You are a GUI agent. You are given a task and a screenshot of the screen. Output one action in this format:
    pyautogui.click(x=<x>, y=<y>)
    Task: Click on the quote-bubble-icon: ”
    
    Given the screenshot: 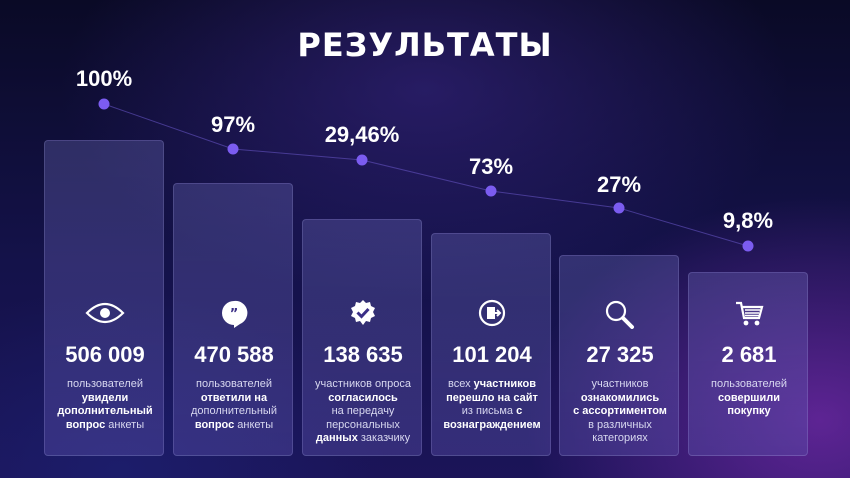 What is the action you would take?
    pyautogui.click(x=234, y=313)
    